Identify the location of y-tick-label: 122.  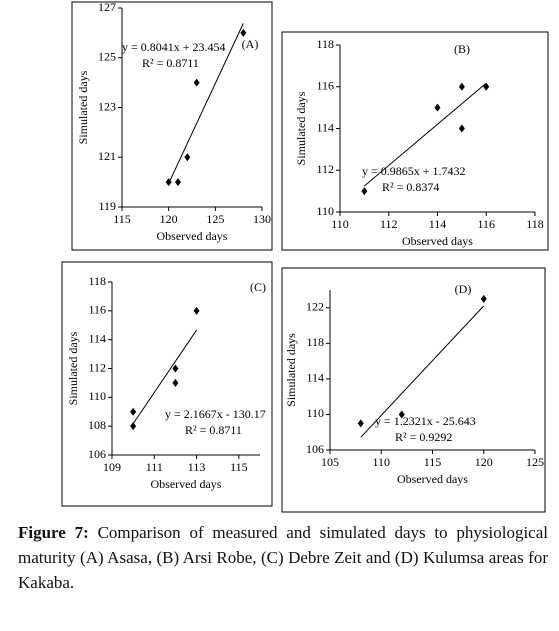
(315, 307).